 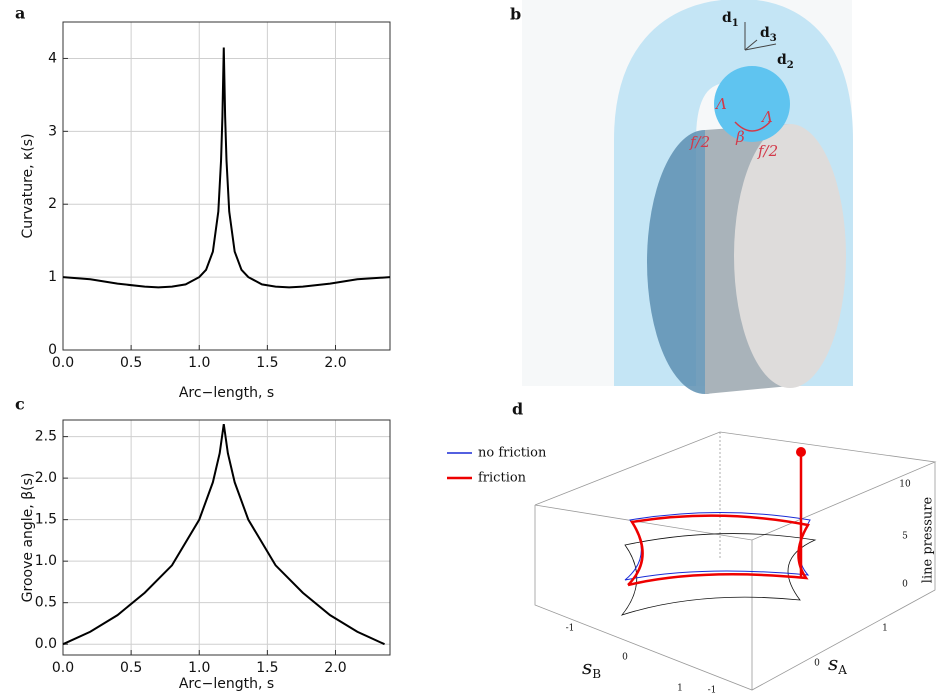 What do you see at coordinates (801, 452) in the screenshot?
I see `point` at bounding box center [801, 452].